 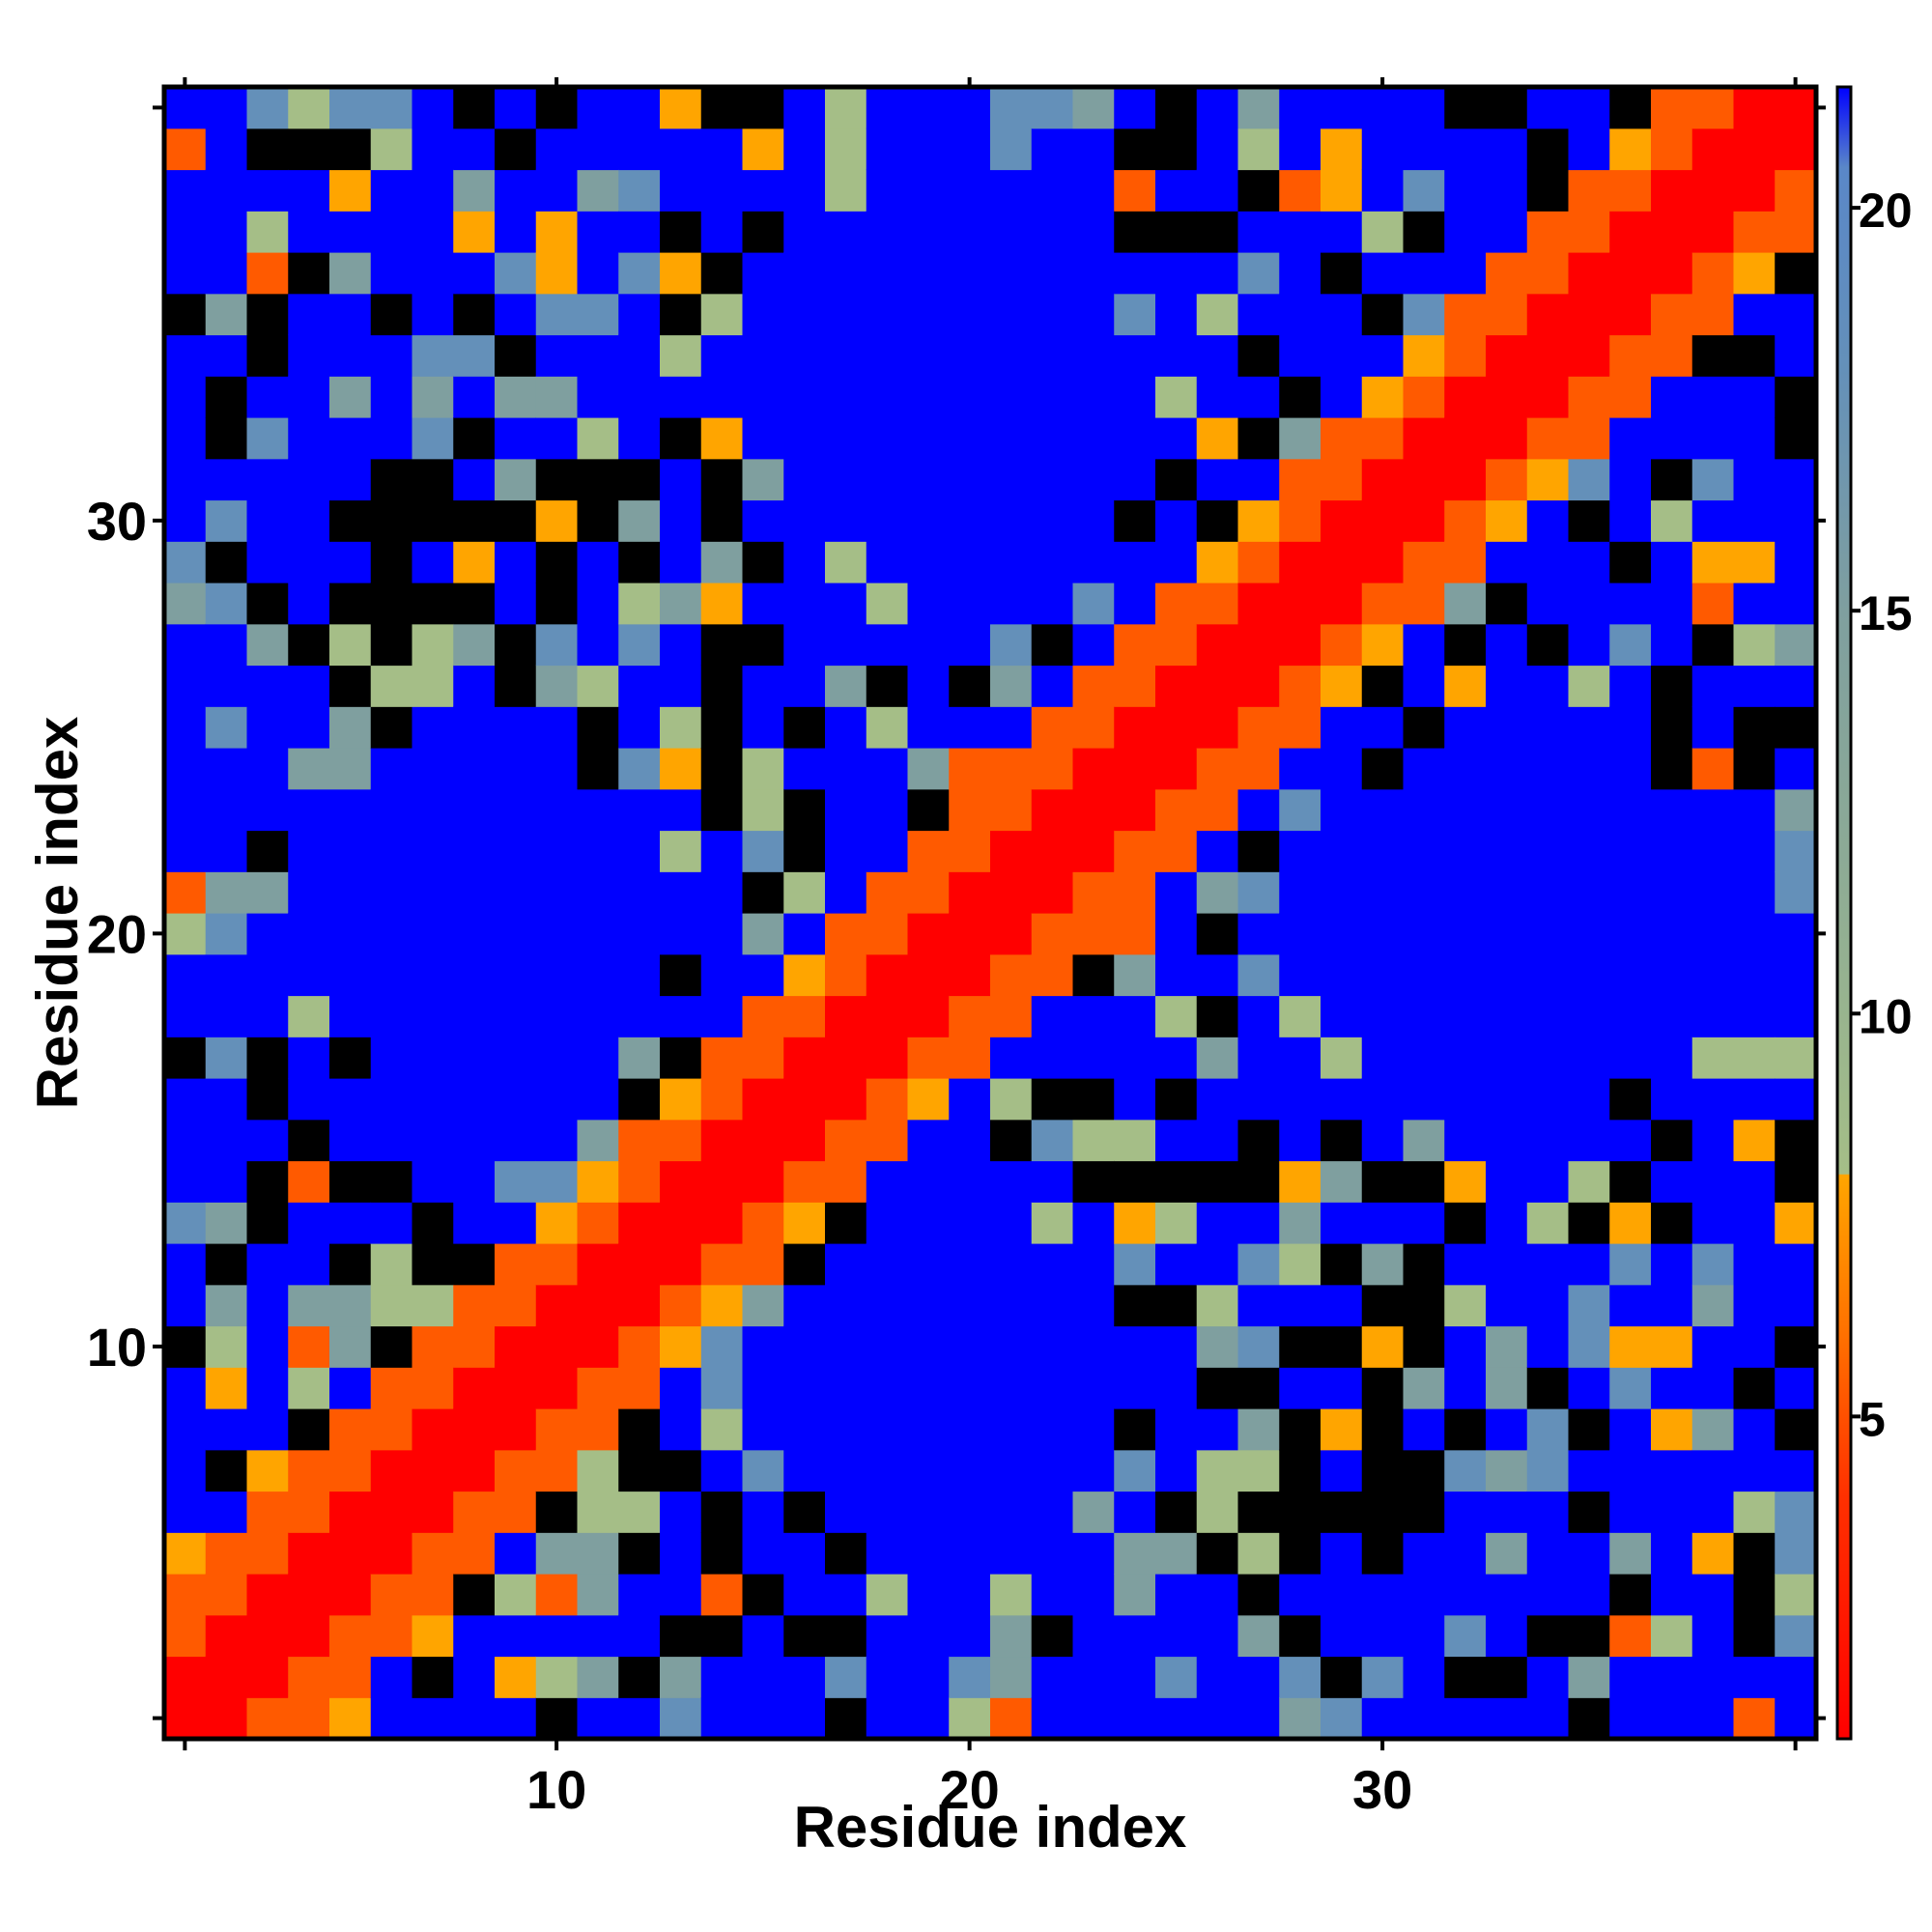 What do you see at coordinates (969, 1789) in the screenshot?
I see `x-tick-label: 20` at bounding box center [969, 1789].